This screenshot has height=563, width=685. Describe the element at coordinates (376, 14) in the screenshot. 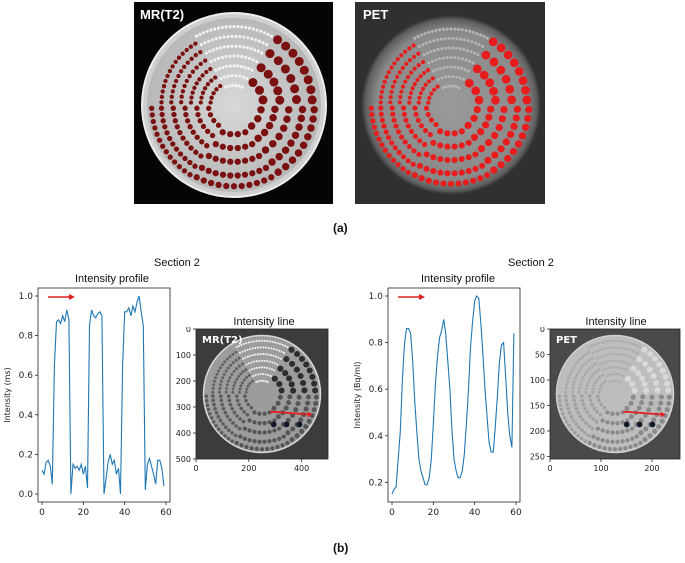

I see `pet-label: PET` at that location.